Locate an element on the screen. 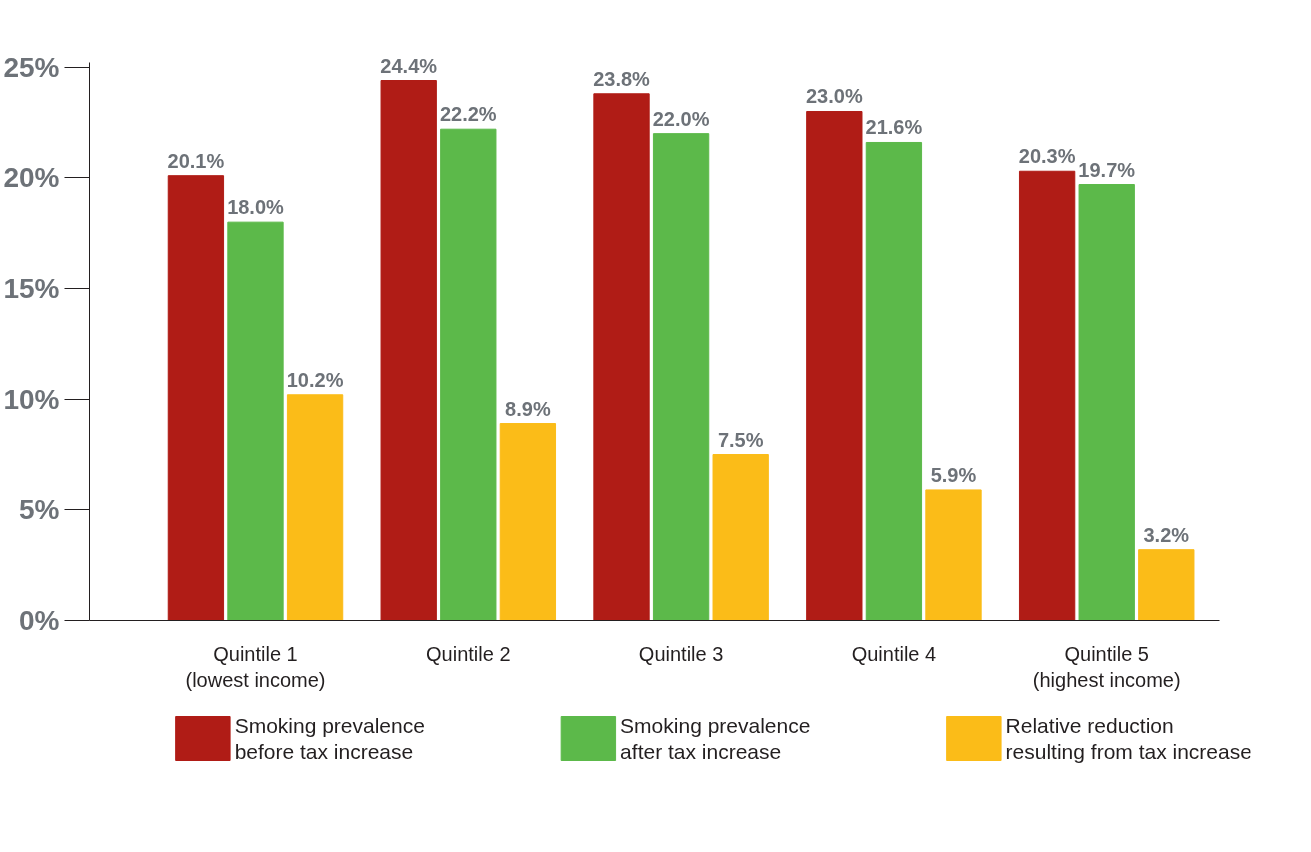 Image resolution: width=1311 pixels, height=852 pixels. data-label: 24.4% is located at coordinates (409, 65).